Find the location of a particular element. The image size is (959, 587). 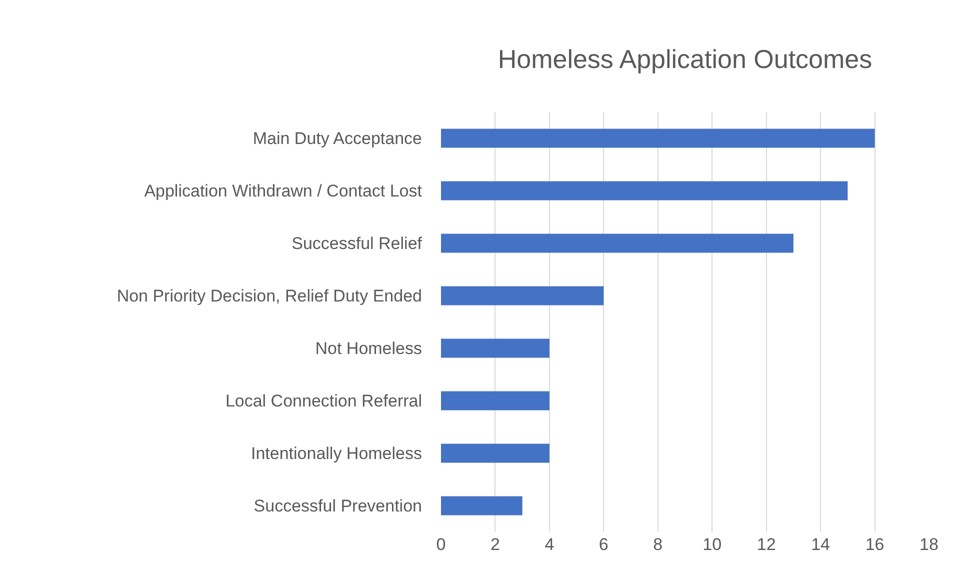

x-tick-label: 14 is located at coordinates (820, 544).